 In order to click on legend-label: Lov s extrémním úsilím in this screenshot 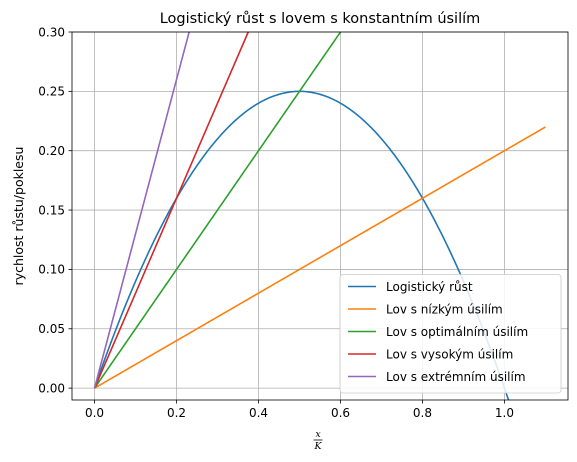, I will do `click(456, 377)`.